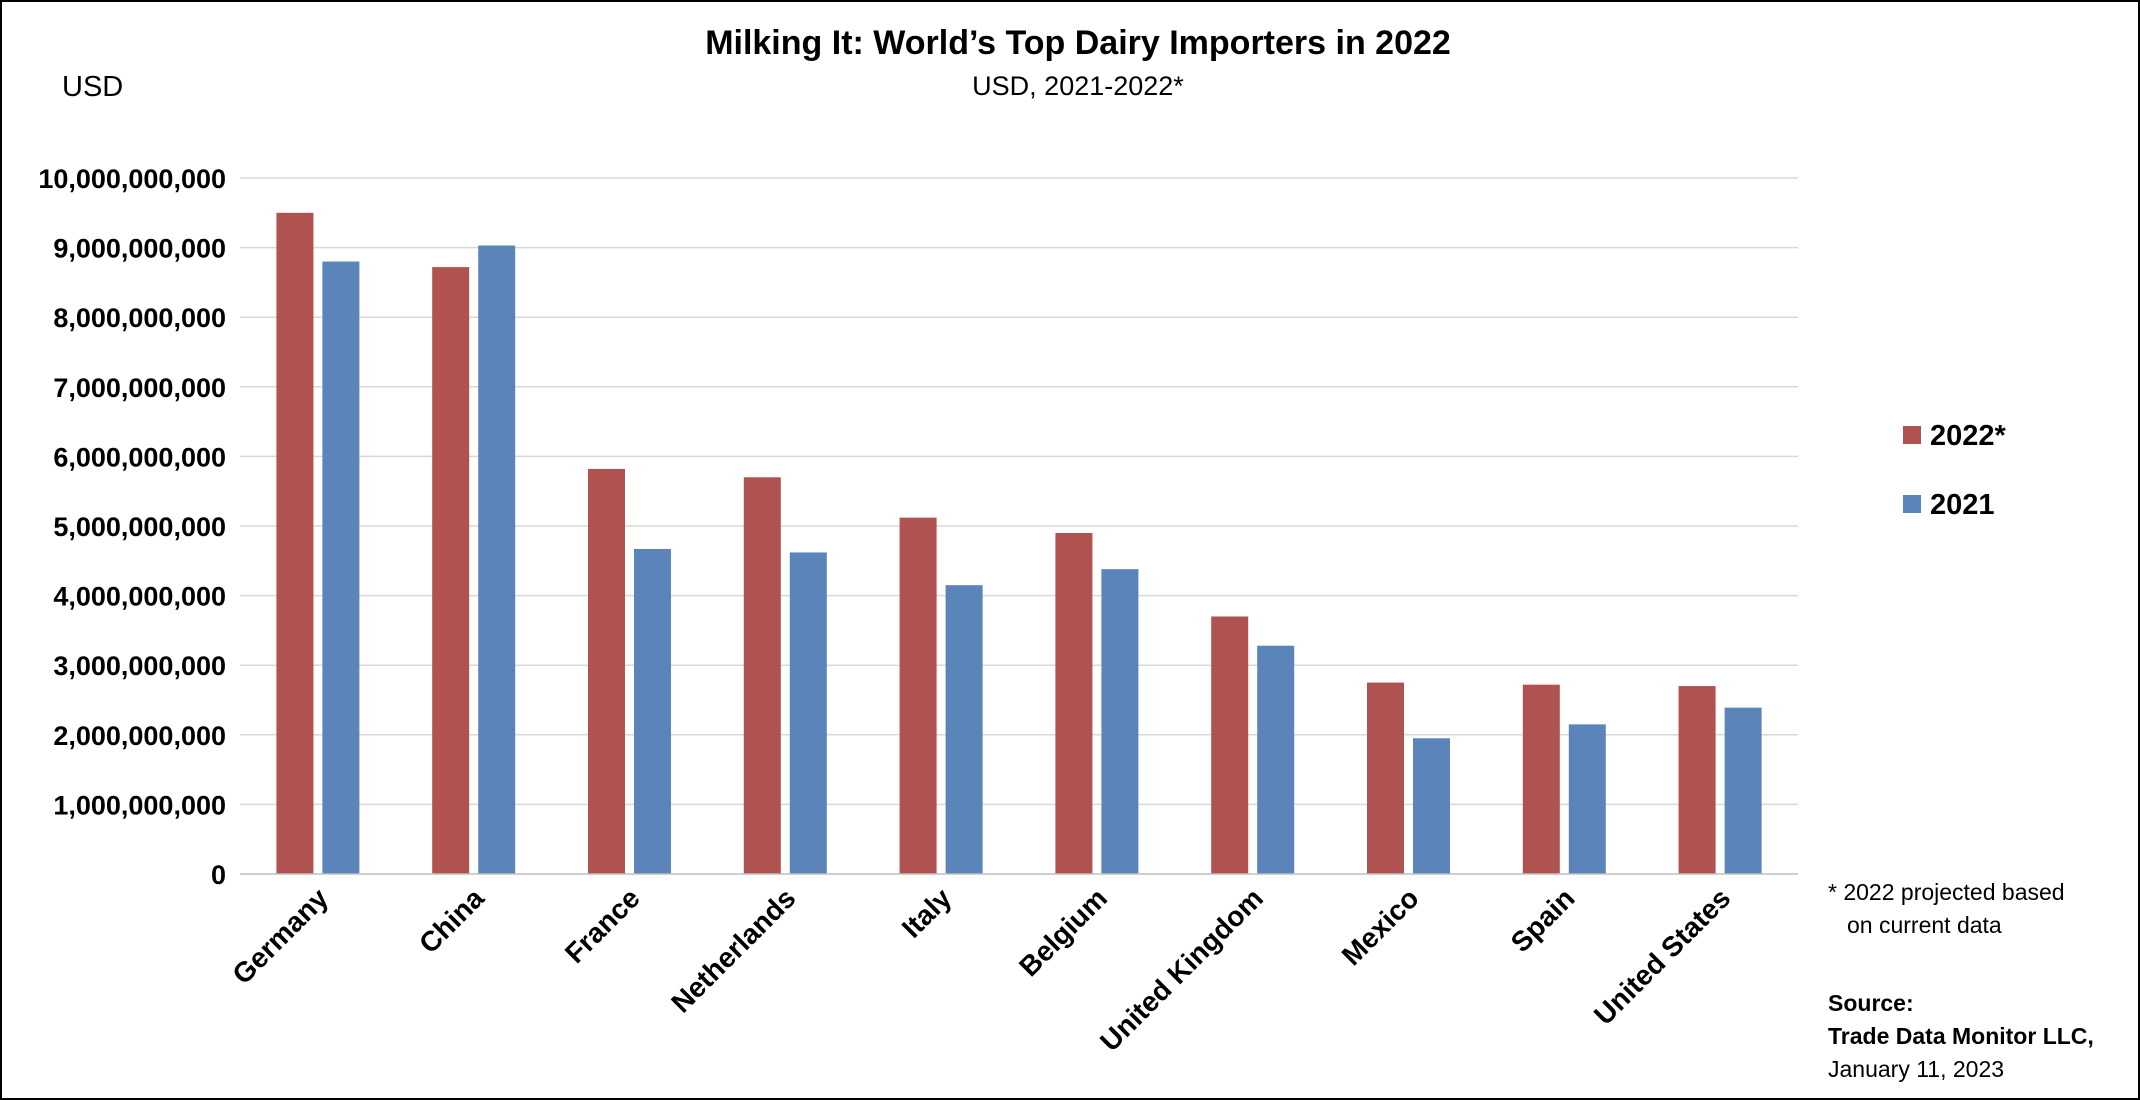  I want to click on y-tick-label: 7,000,000,000, so click(139, 388).